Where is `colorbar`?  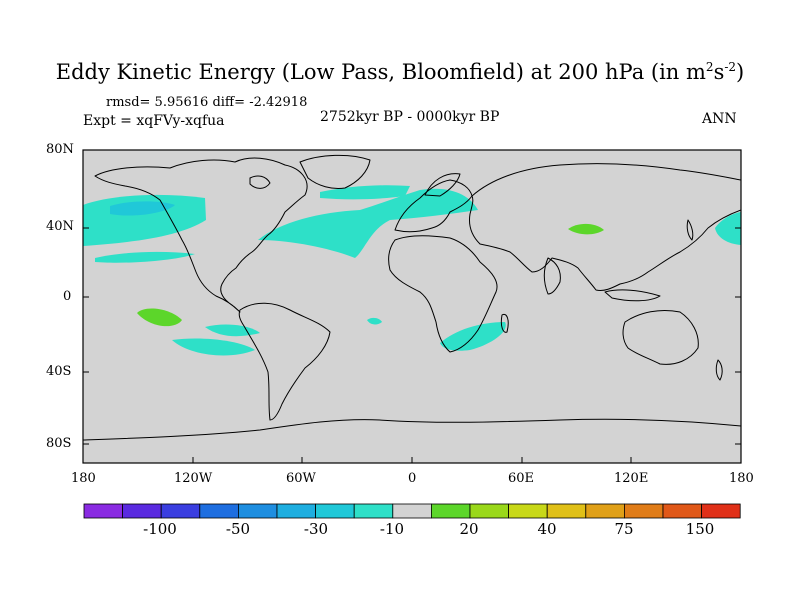
colorbar is located at coordinates (412, 511).